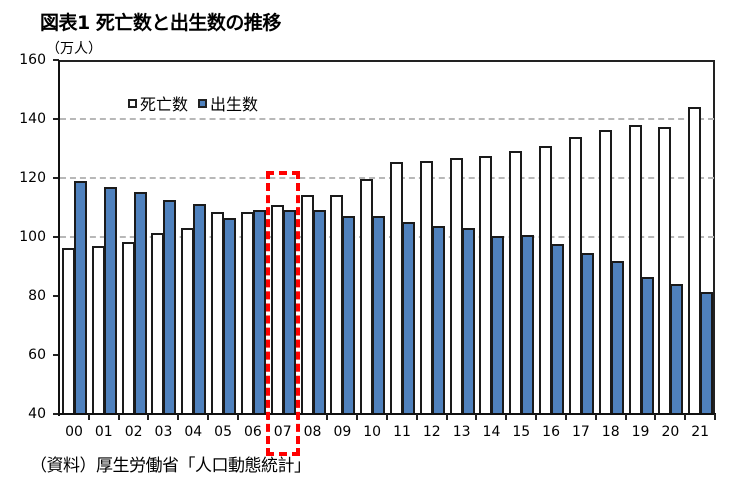  Describe the element at coordinates (37, 355) in the screenshot. I see `y-tick-label: 60` at that location.